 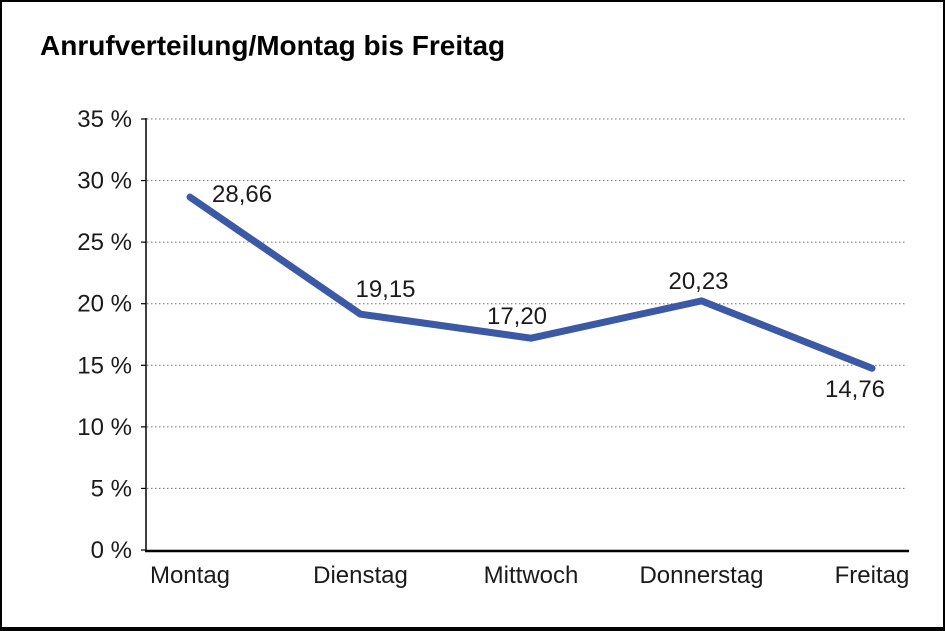 What do you see at coordinates (698, 281) in the screenshot?
I see `data-point-label: 20,23` at bounding box center [698, 281].